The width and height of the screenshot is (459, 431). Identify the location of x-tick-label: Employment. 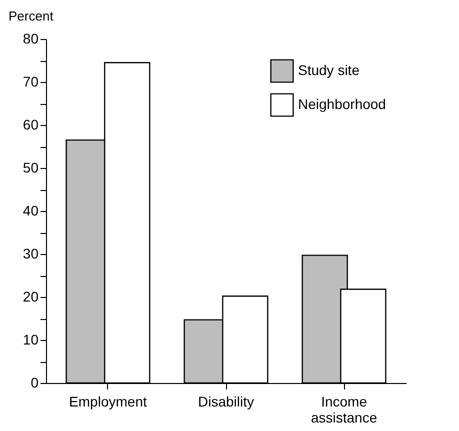
(108, 402).